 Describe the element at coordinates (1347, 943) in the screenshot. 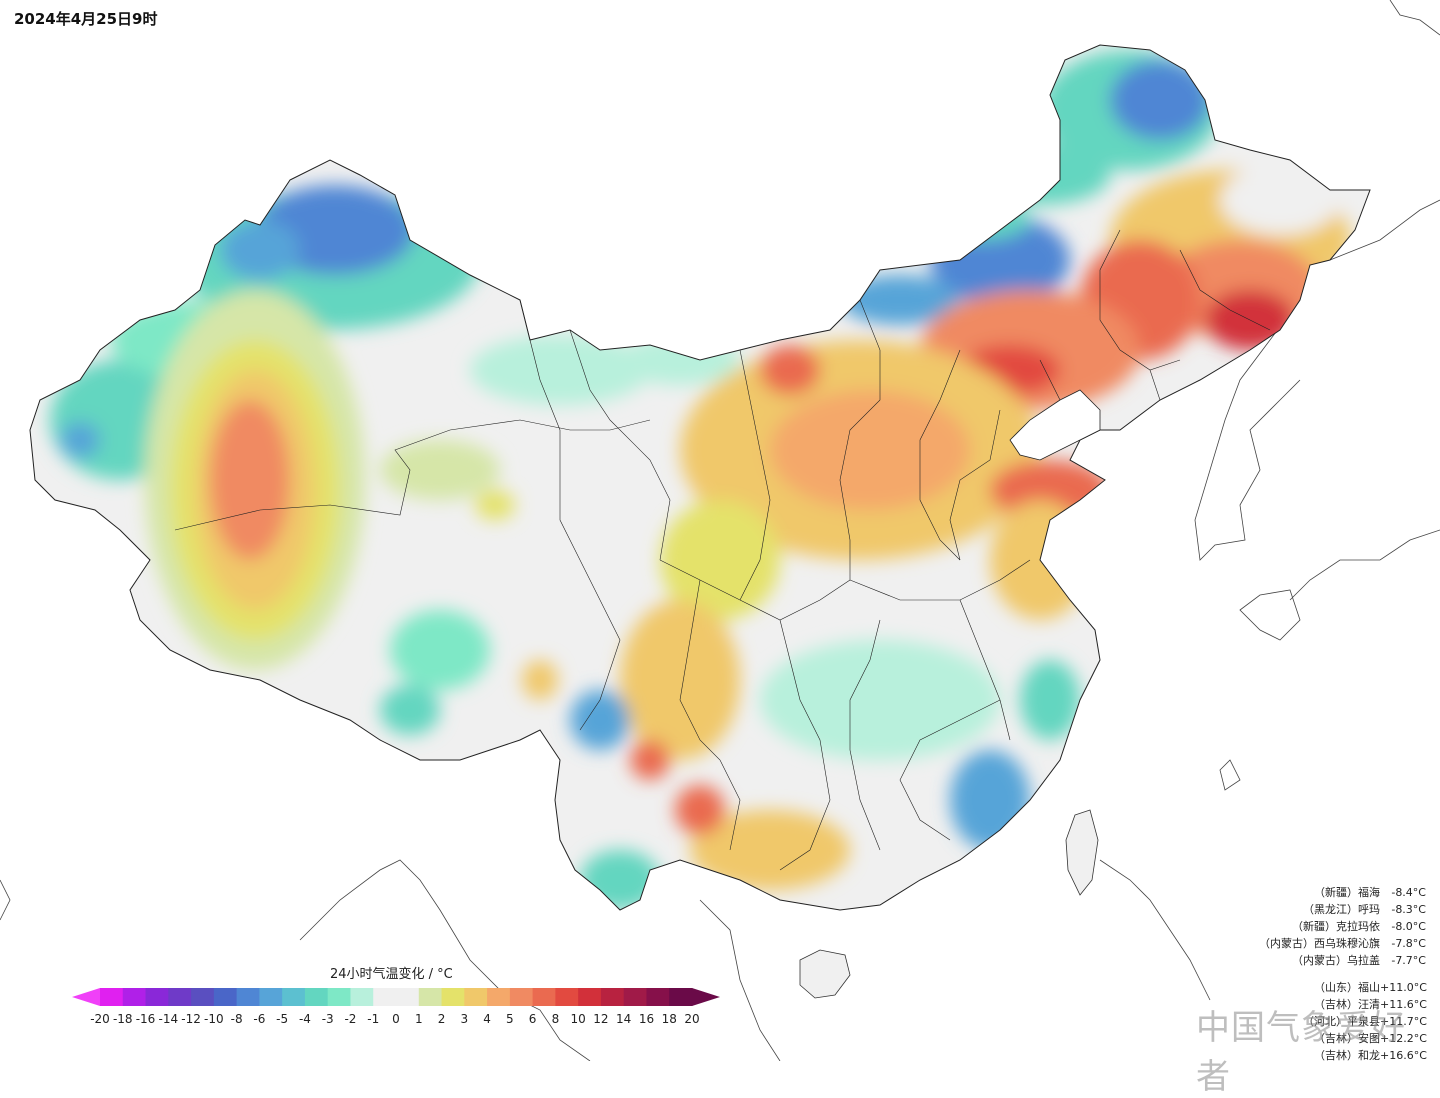

I see `station-name: 西乌珠穆沁旗` at that location.